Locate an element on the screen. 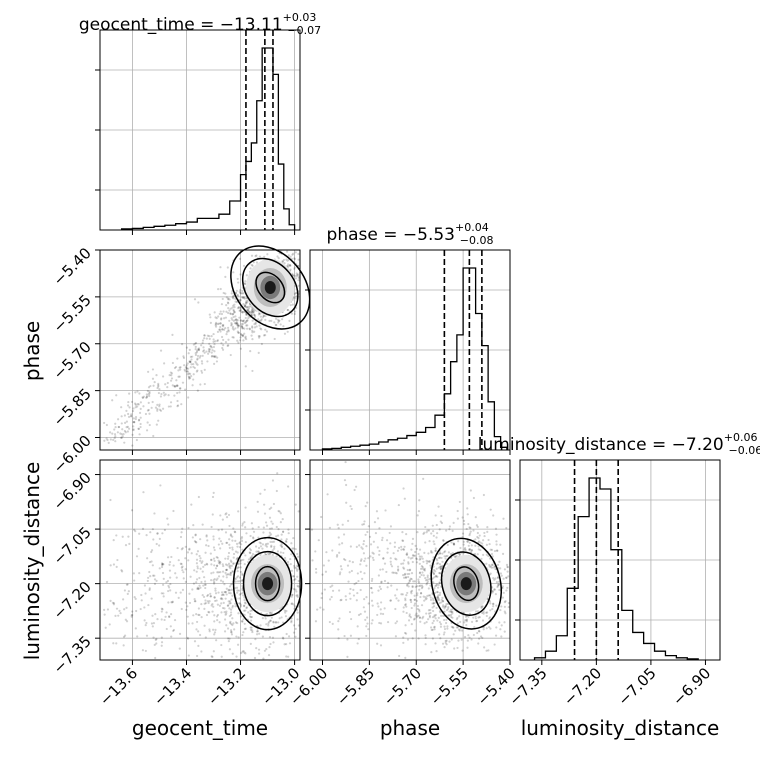 This screenshot has width=760, height=760. panel-phase-vs-luminosity_distance: −6.00 −5.85 −5.70 −5.55 −5.40 is located at coordinates (402, 584).